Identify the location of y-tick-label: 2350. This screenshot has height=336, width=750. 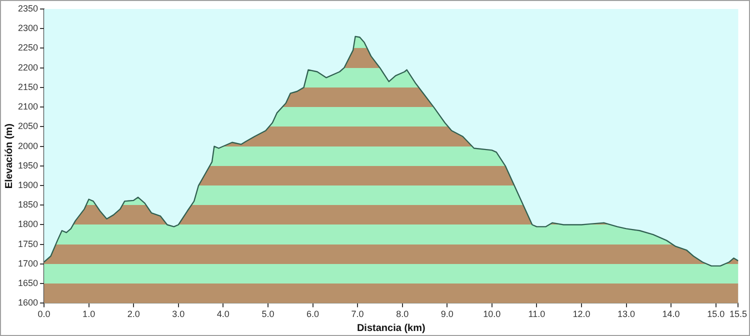
(28, 8).